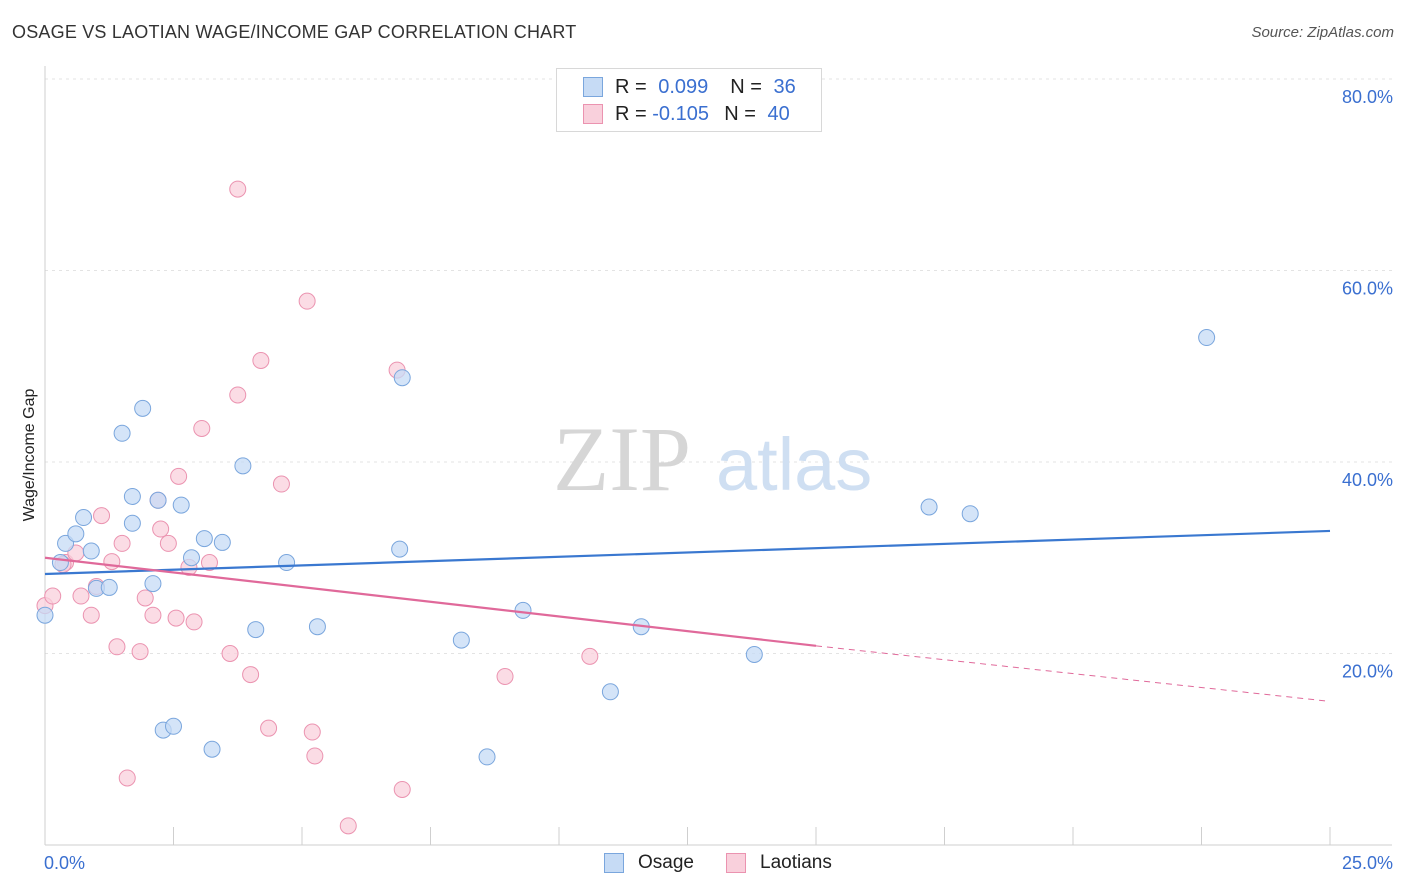 The image size is (1406, 892). What do you see at coordinates (64, 863) in the screenshot?
I see `x-tick-label-min: 0.0%` at bounding box center [64, 863].